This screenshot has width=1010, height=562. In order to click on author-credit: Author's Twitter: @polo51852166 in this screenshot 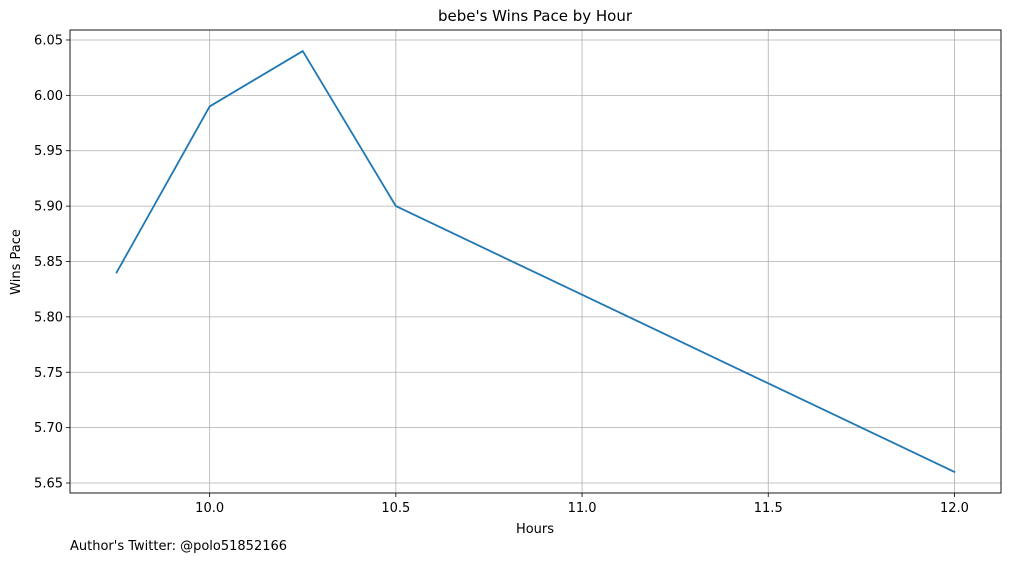, I will do `click(178, 546)`.